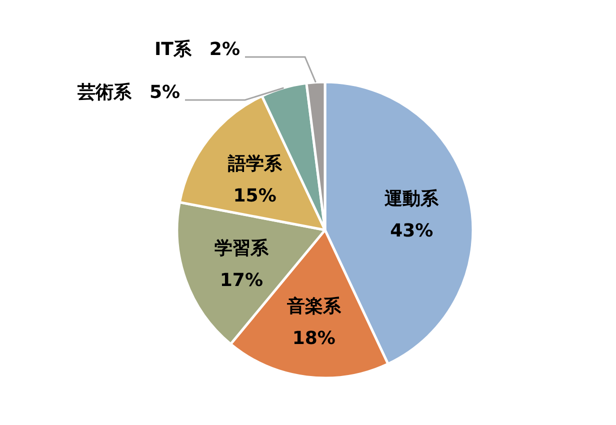 This screenshot has width=616, height=425. Describe the element at coordinates (254, 196) in the screenshot. I see `data-label: 15%` at that location.